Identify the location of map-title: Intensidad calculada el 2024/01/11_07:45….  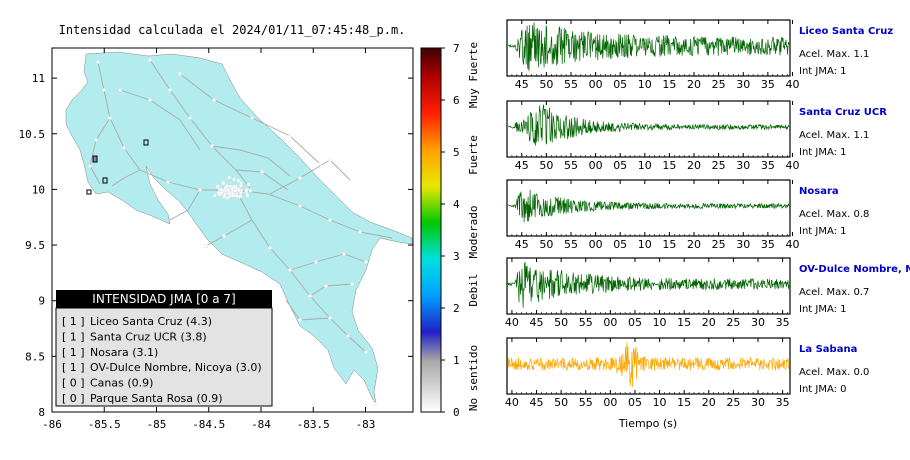
(232, 30).